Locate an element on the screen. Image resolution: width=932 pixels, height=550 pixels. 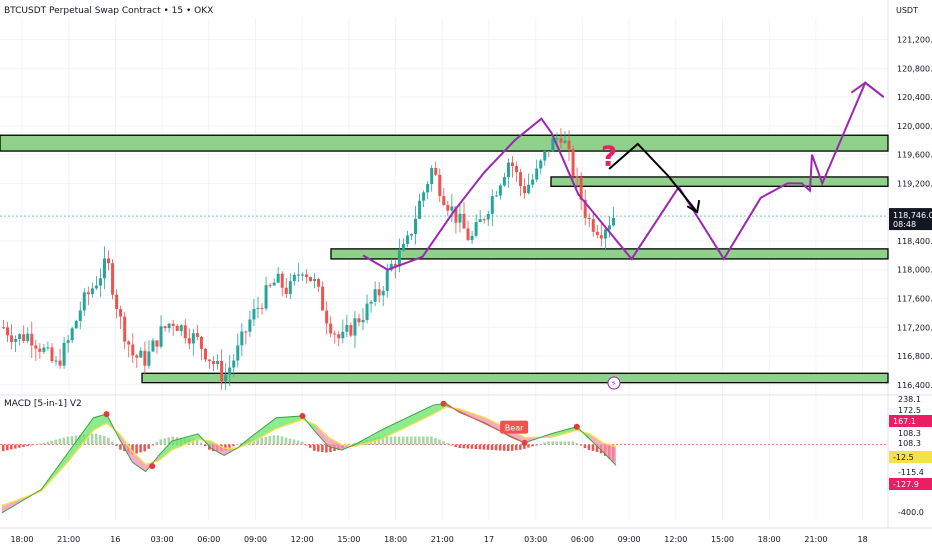
time-tick-label: 06:00 is located at coordinates (208, 539).